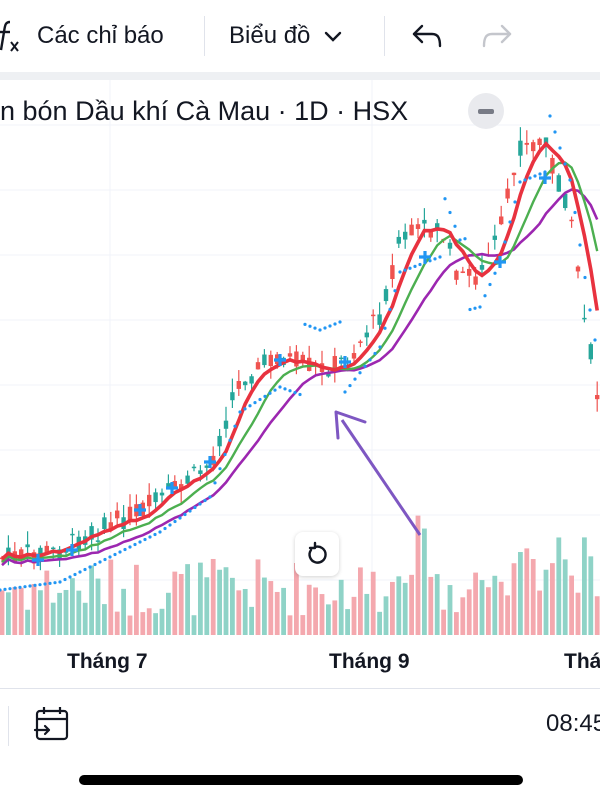  I want to click on function-fx-icon, so click(12, 36).